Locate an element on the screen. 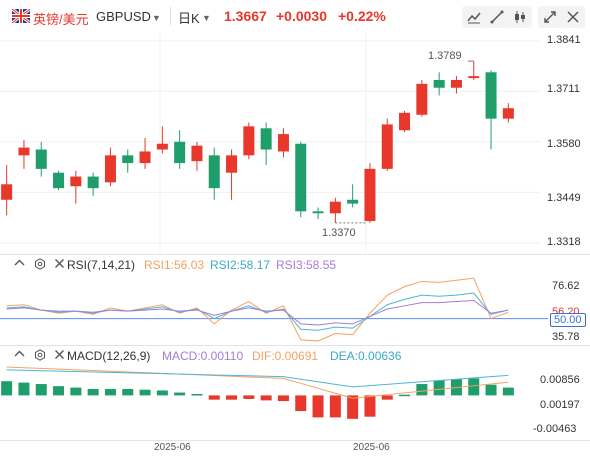 Image resolution: width=590 pixels, height=460 pixels. date-axis-label: 2025-06 is located at coordinates (172, 447).